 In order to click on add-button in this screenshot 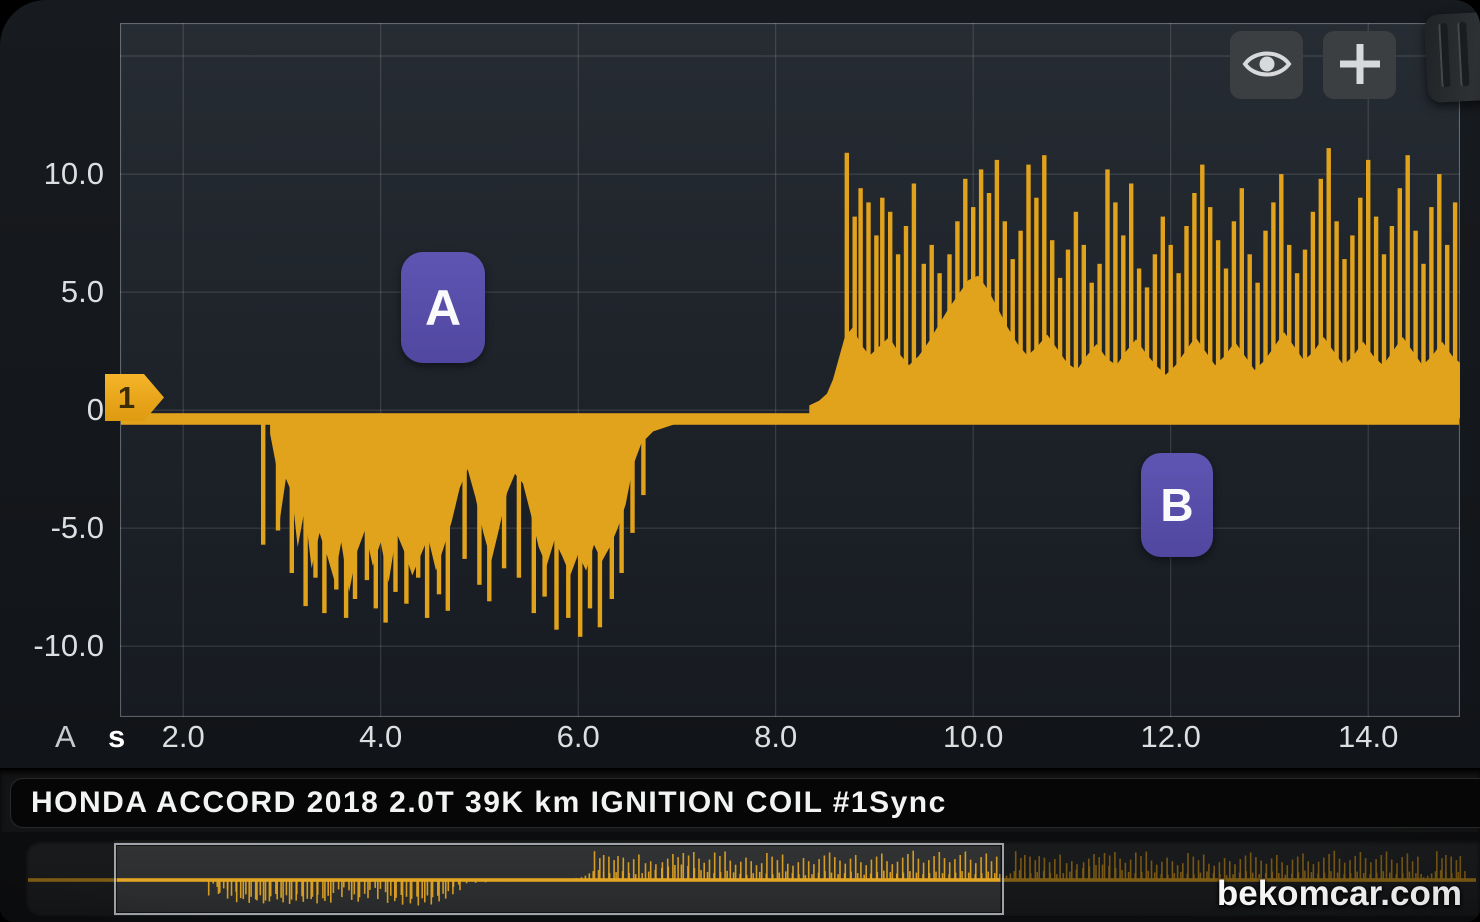, I will do `click(1359, 65)`.